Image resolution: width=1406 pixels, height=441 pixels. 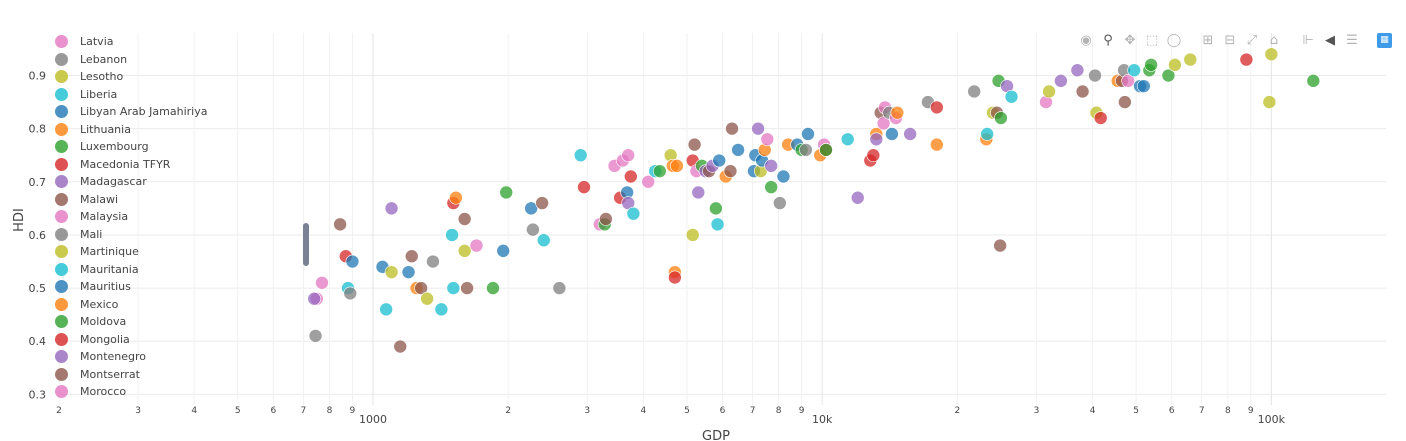 I want to click on zoom-in-icon: ⊞, so click(x=1208, y=40).